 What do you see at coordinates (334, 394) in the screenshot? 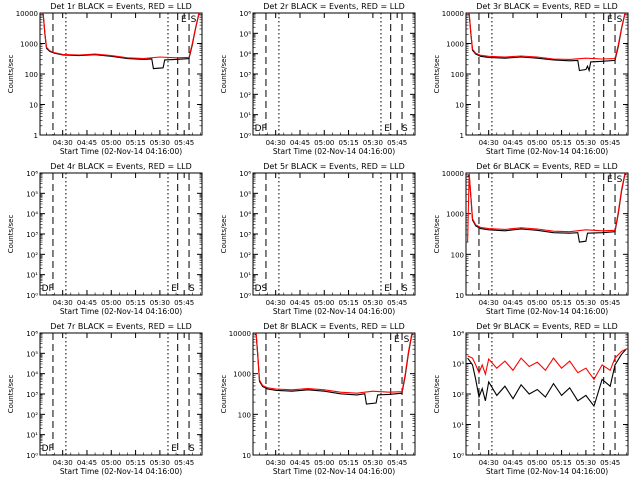
I see `plot-frame` at bounding box center [334, 394].